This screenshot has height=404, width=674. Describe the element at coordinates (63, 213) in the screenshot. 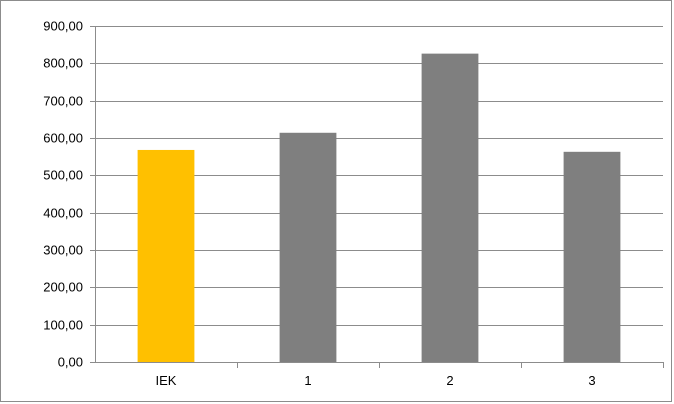

I see `y-tick-label: 400,00` at that location.